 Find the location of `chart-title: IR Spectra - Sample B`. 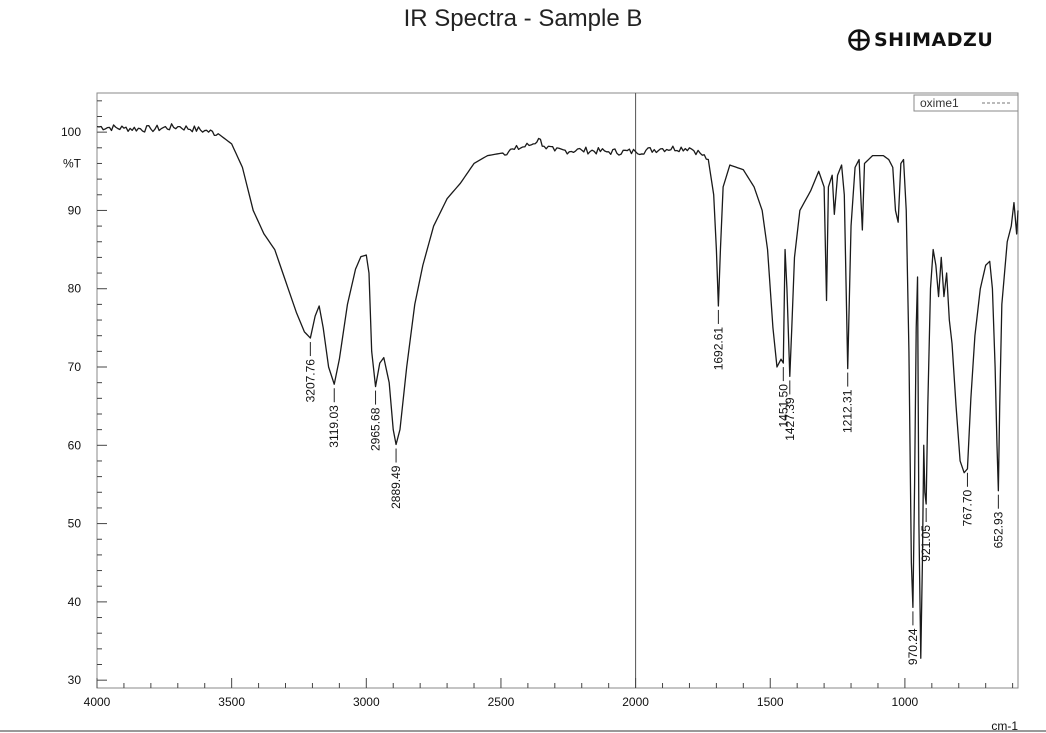

chart-title: IR Spectra - Sample B is located at coordinates (523, 18).